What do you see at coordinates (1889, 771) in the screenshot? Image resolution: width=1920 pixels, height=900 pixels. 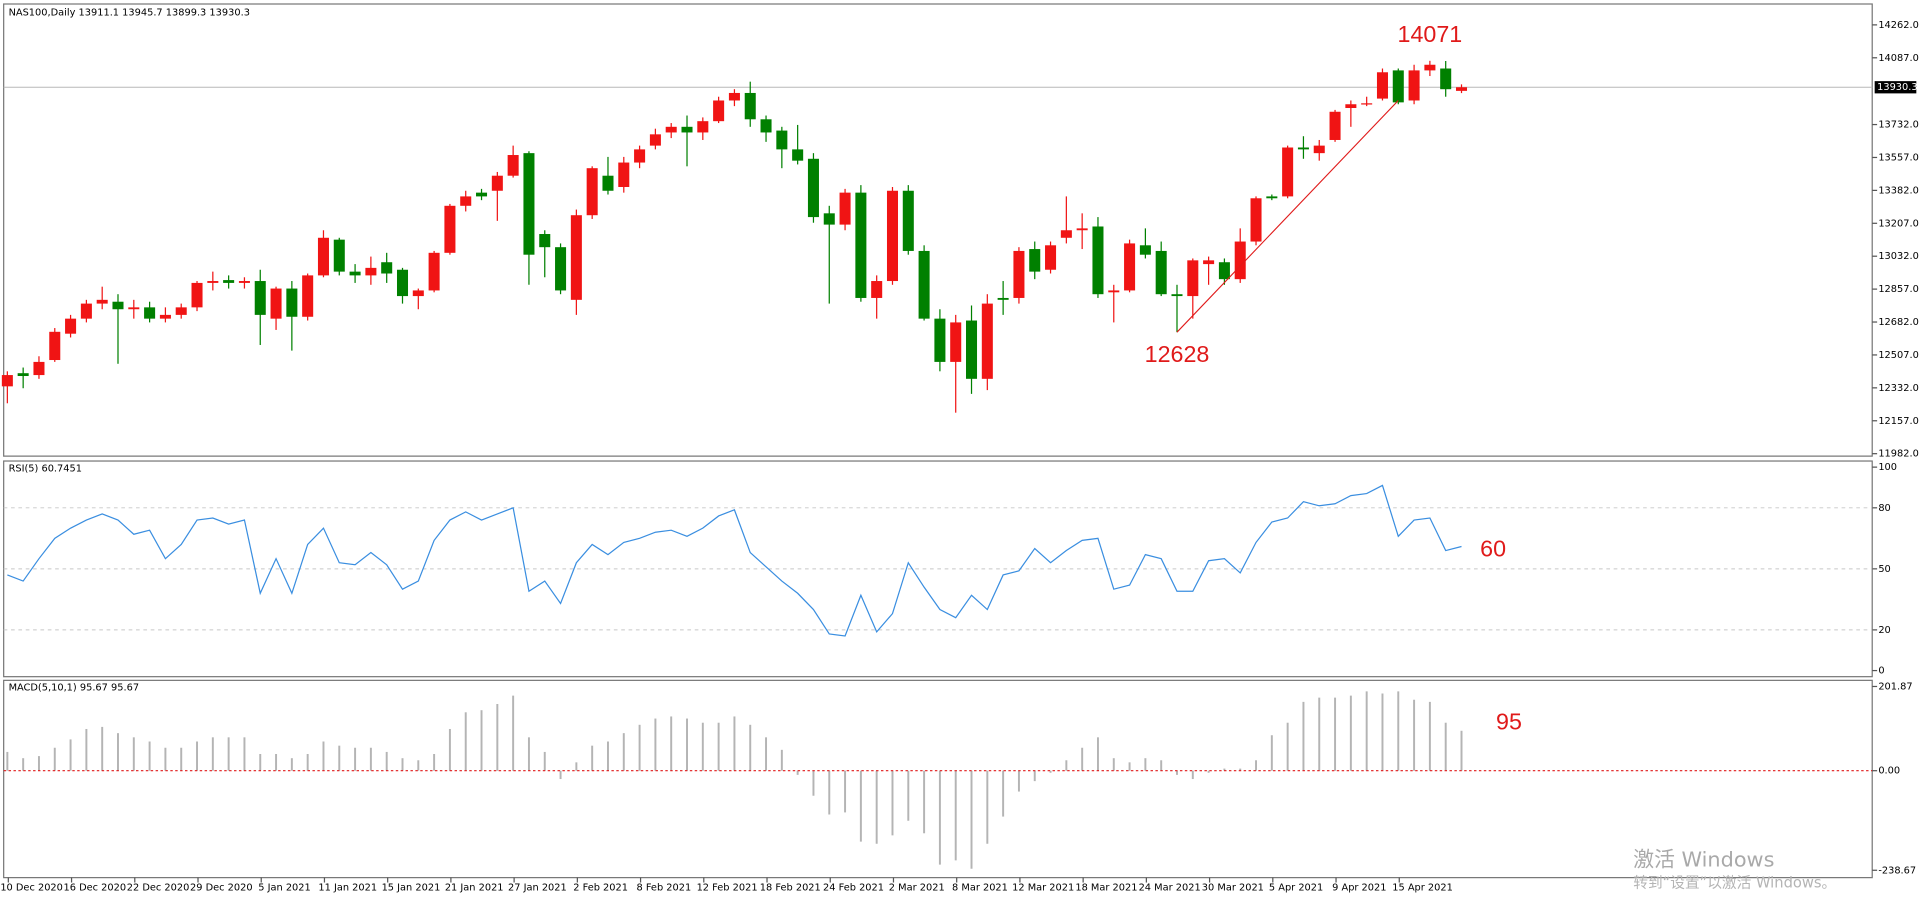 I see `y-tick-label: 0.00` at bounding box center [1889, 771].